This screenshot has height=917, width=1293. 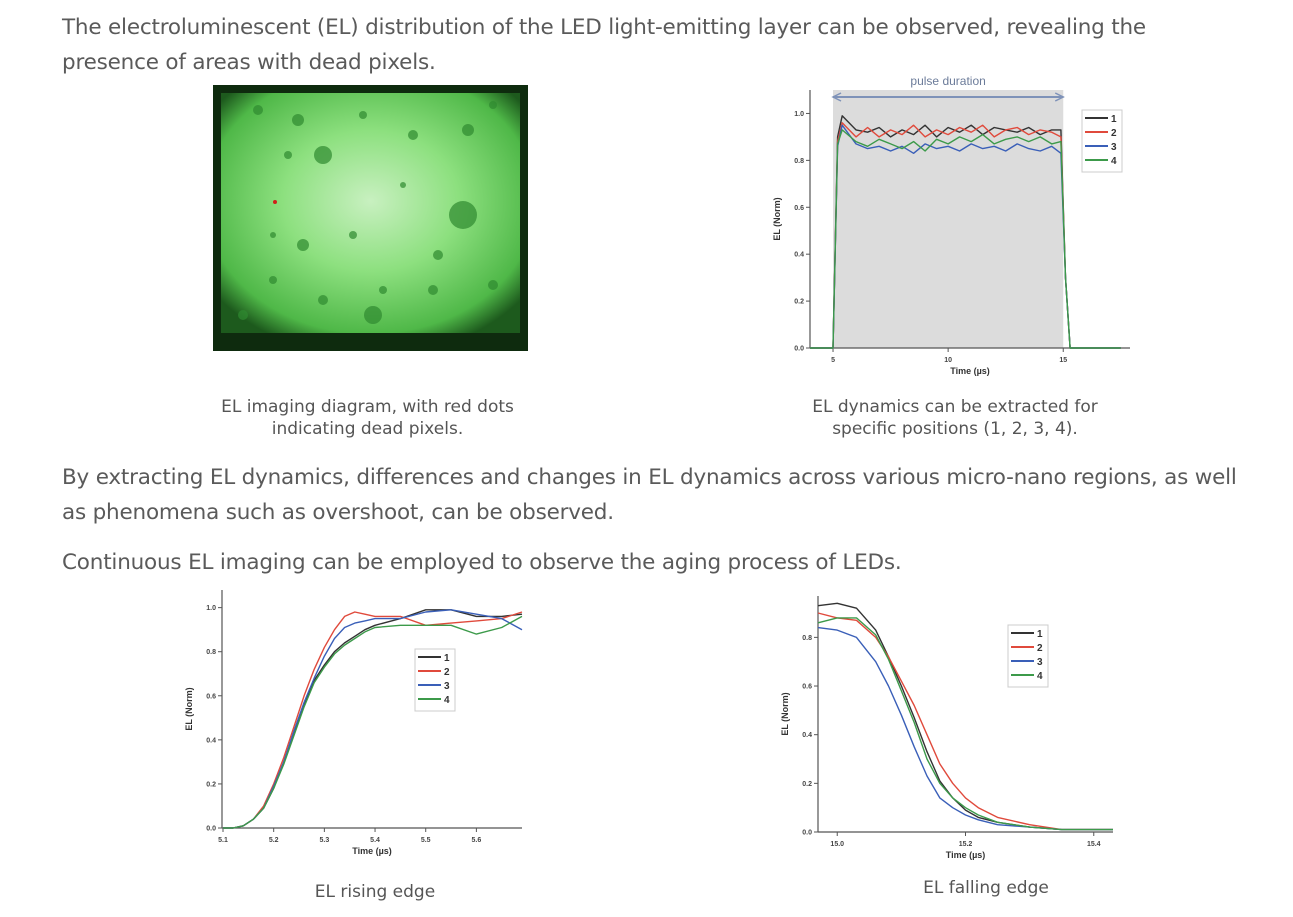 What do you see at coordinates (947, 81) in the screenshot?
I see `pulse-duration-label: pulse duration` at bounding box center [947, 81].